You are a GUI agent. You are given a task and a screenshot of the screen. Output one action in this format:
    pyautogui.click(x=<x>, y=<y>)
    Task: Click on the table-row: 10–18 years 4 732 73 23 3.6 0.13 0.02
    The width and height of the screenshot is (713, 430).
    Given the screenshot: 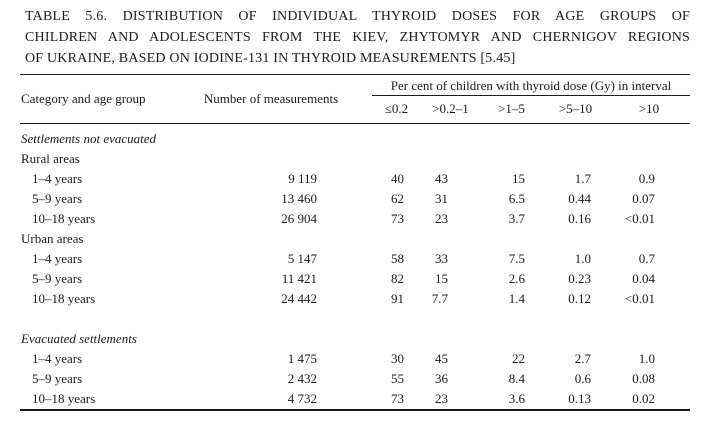 What is the action you would take?
    pyautogui.click(x=355, y=399)
    